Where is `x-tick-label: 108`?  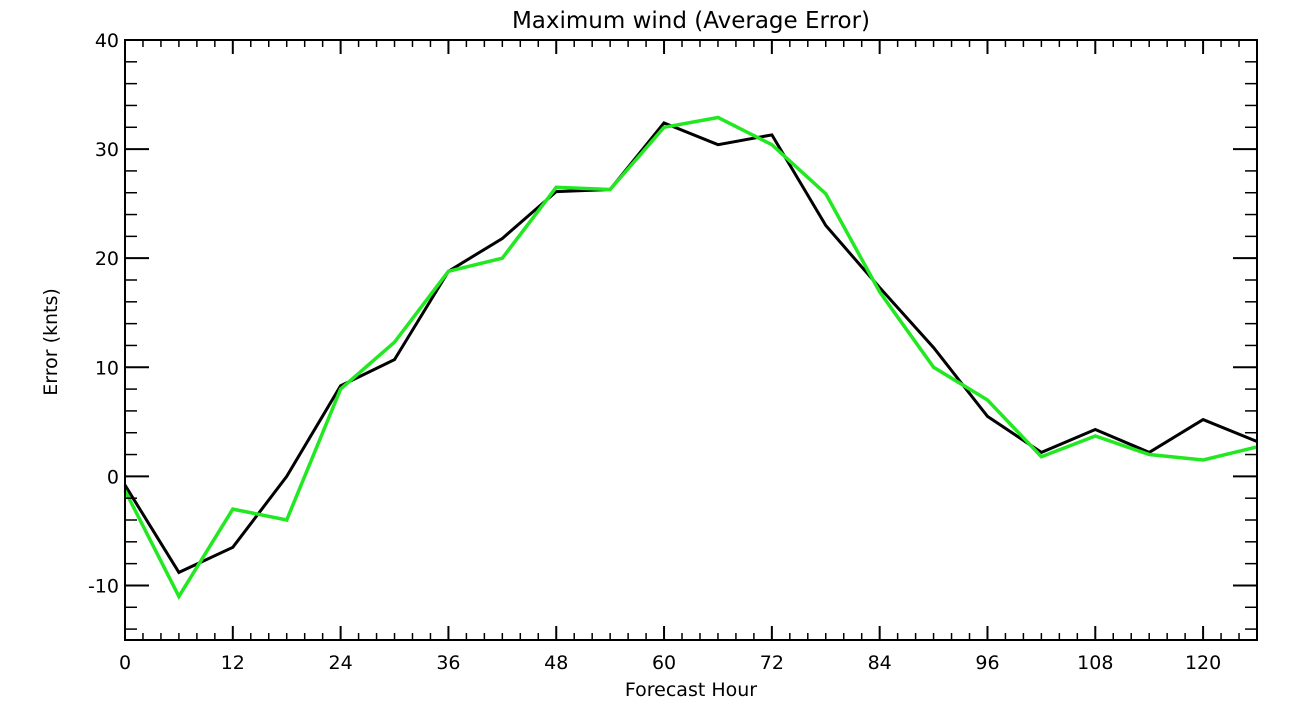
x-tick-label: 108 is located at coordinates (1095, 663).